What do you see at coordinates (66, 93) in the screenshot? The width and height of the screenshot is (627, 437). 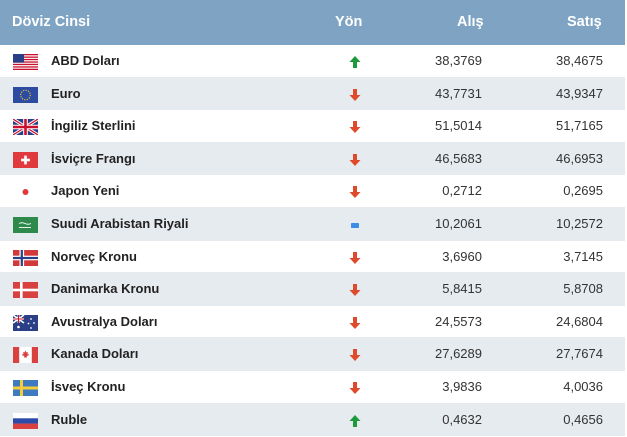 I see `currency-name: Euro` at bounding box center [66, 93].